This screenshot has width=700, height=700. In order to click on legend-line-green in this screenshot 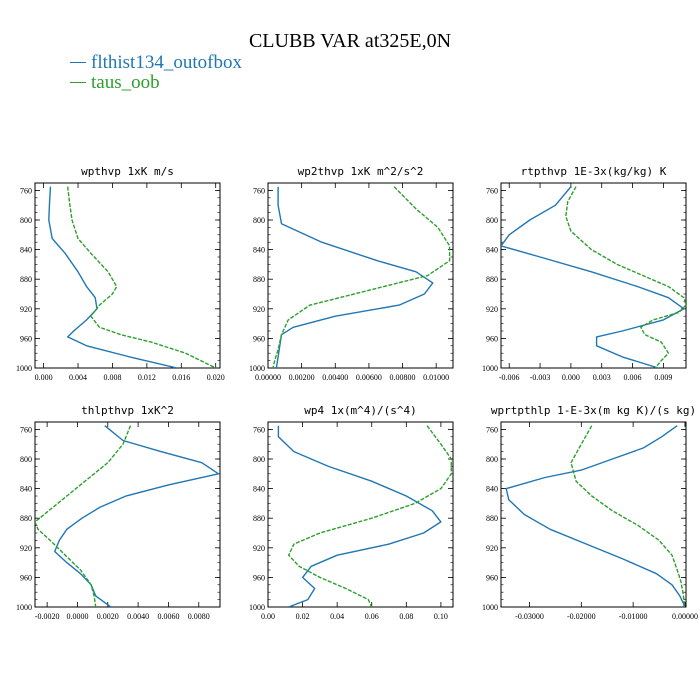, I will do `click(78, 83)`.